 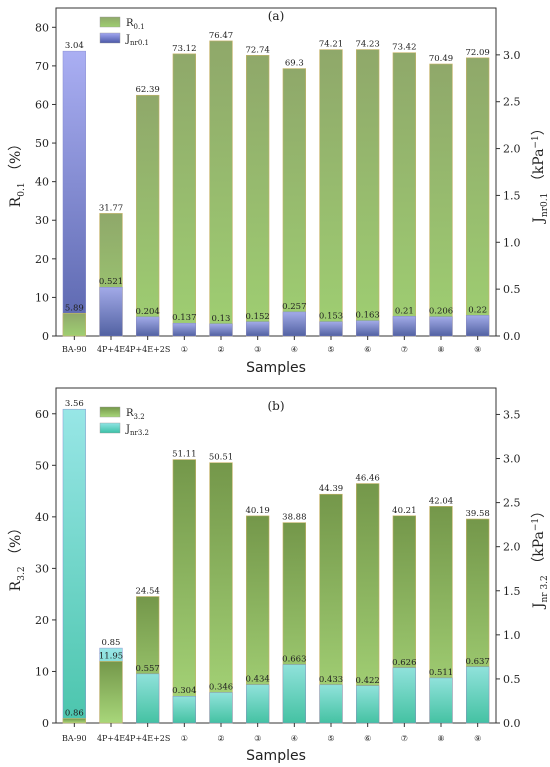 What do you see at coordinates (294, 64) in the screenshot?
I see `data-label-r01-6: 69.3` at bounding box center [294, 64].